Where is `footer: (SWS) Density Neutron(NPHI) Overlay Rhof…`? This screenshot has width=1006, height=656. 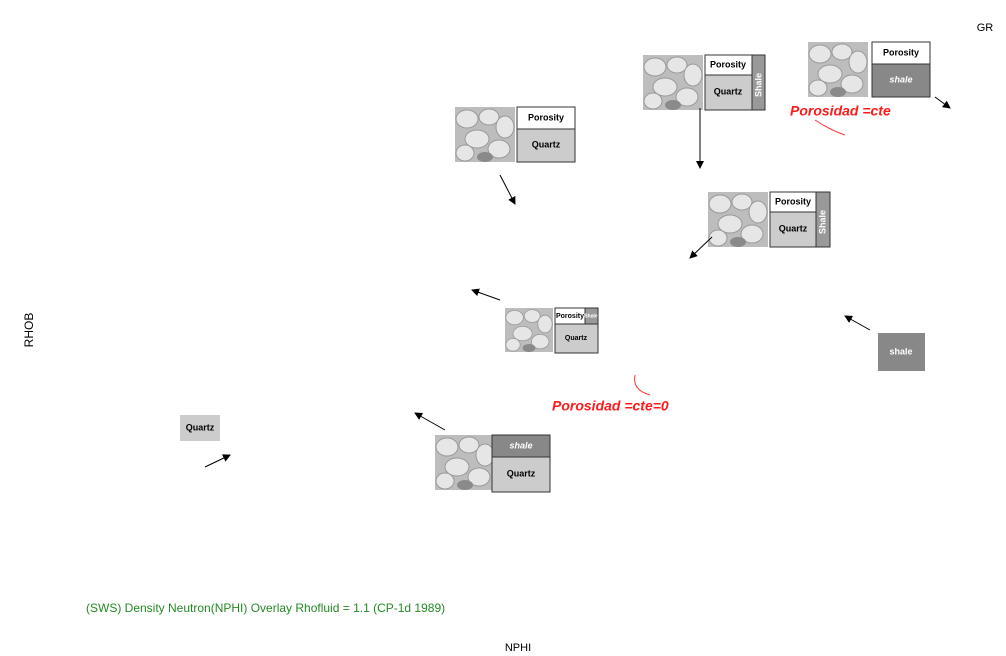
footer: (SWS) Density Neutron(NPHI) Overlay Rhof… is located at coordinates (265, 608).